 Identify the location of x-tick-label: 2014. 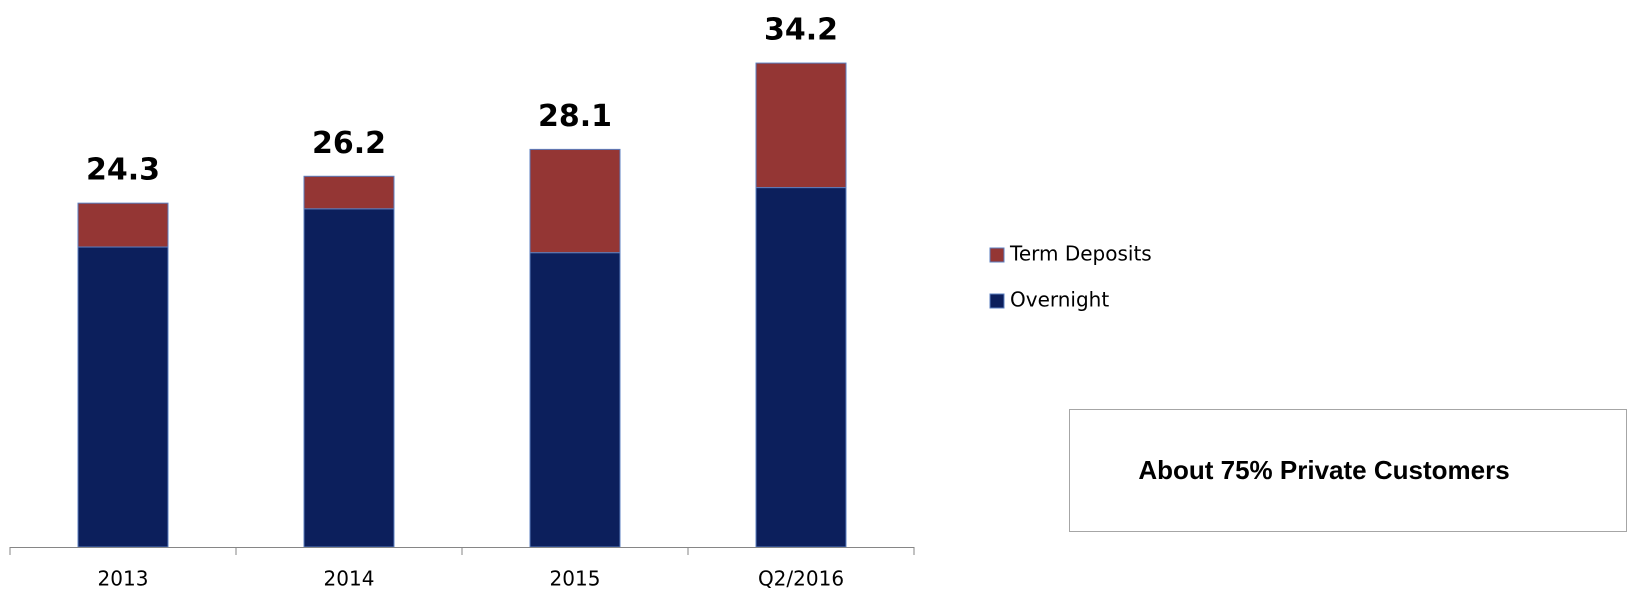
(349, 579).